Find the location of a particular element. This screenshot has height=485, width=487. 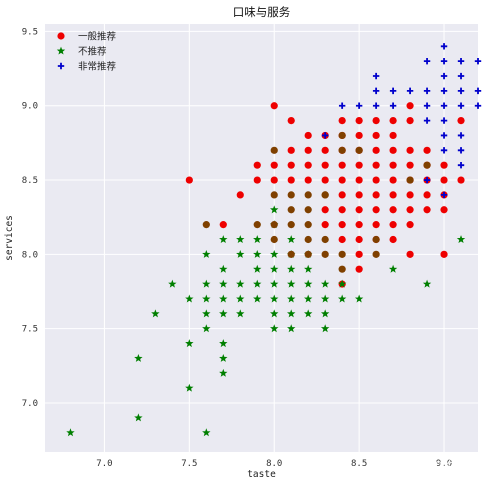

legend-item: 一般推荐 is located at coordinates (87, 37).